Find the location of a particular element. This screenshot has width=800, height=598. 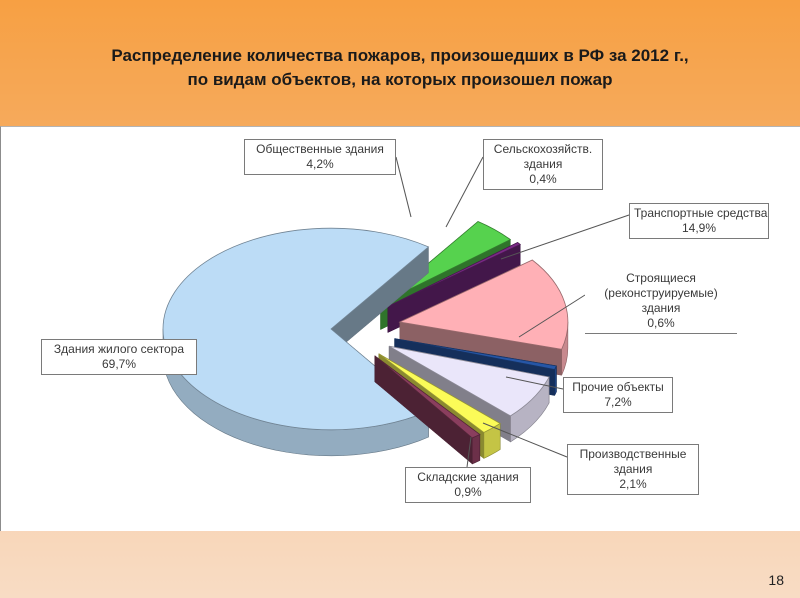

label-under-construction-name-2: (реконструируемые) is located at coordinates (661, 293).